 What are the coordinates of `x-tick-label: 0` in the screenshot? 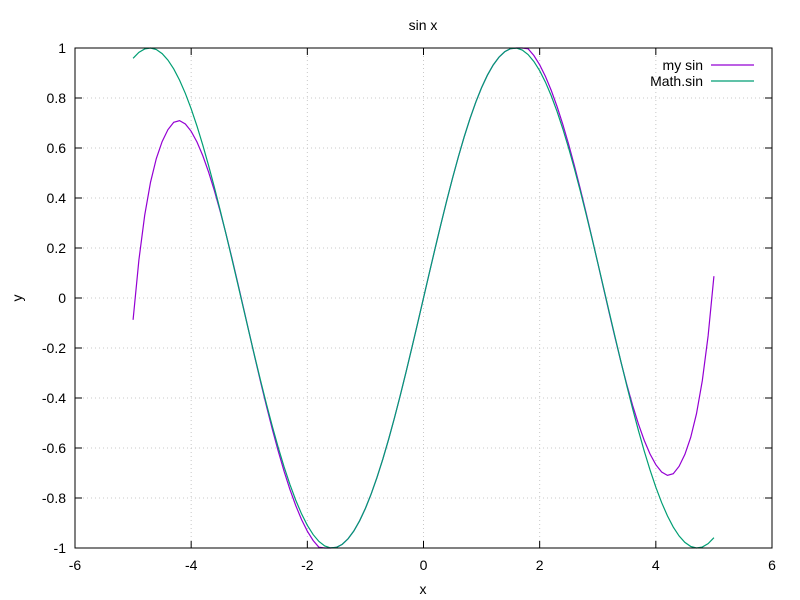 It's located at (424, 565).